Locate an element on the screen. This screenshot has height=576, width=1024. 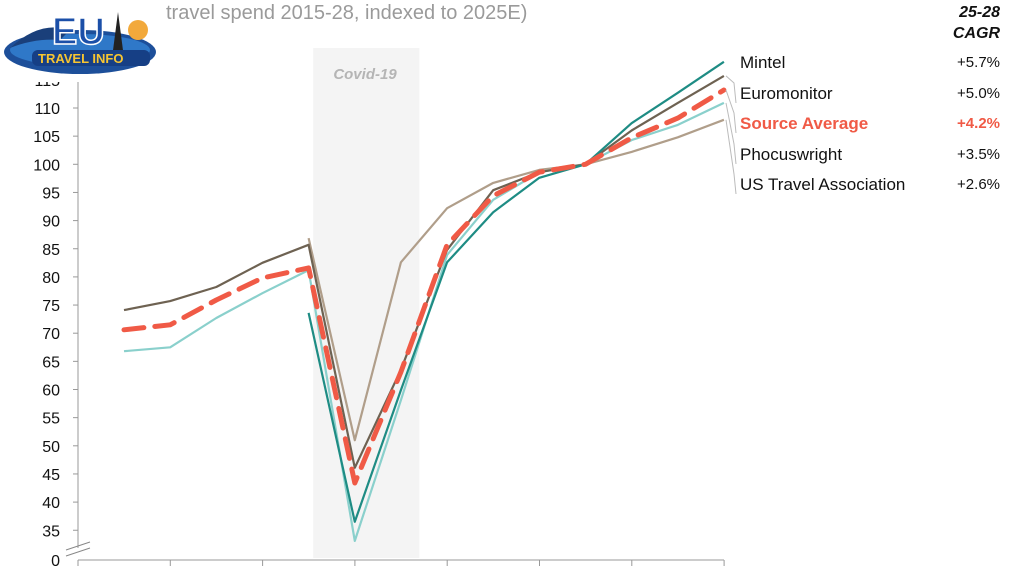
y-tick-label: 60 is located at coordinates (51, 391).